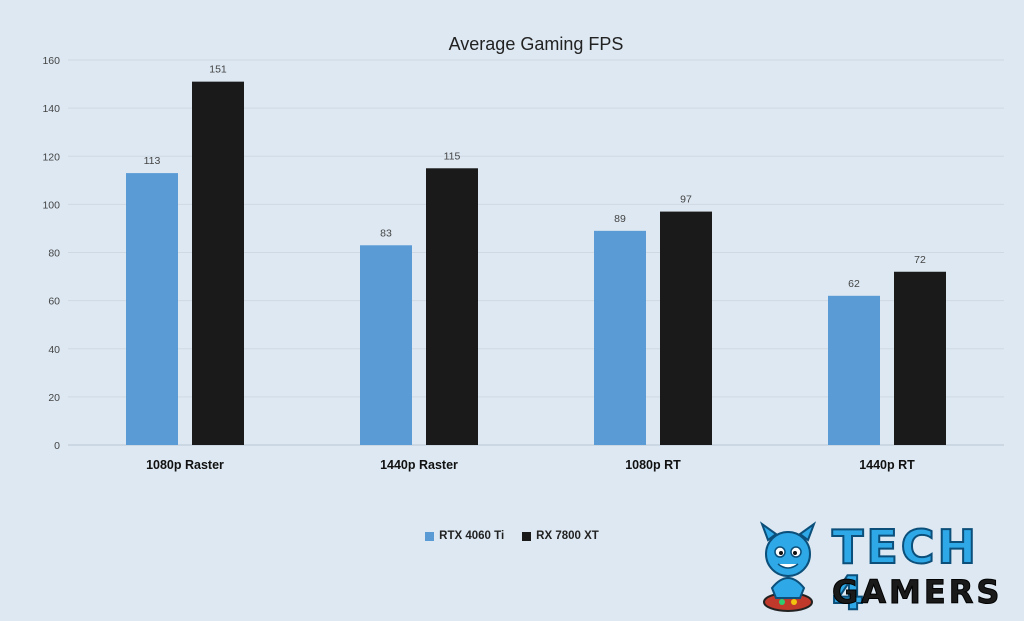 This screenshot has height=621, width=1024. Describe the element at coordinates (51, 61) in the screenshot. I see `y-tick-label: 160` at that location.